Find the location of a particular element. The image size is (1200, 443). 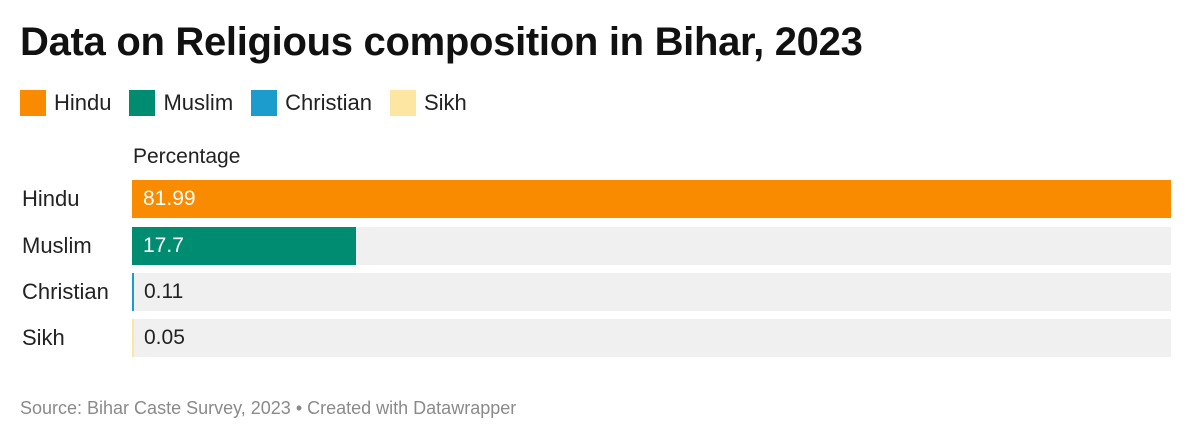

bar-row-christian: Christian 0.11 is located at coordinates (600, 292).